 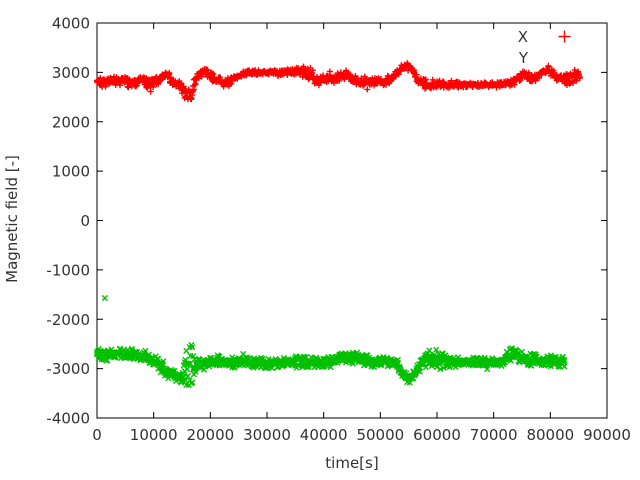 I want to click on series-points-y, so click(x=330, y=341).